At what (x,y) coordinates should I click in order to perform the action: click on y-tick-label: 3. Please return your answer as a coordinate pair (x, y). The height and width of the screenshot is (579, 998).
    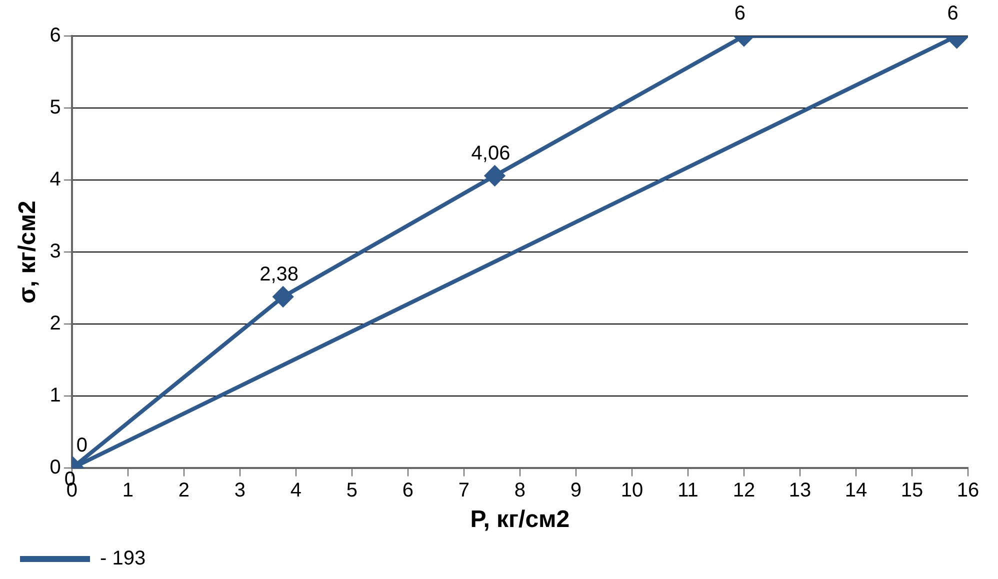
    Looking at the image, I should click on (55, 251).